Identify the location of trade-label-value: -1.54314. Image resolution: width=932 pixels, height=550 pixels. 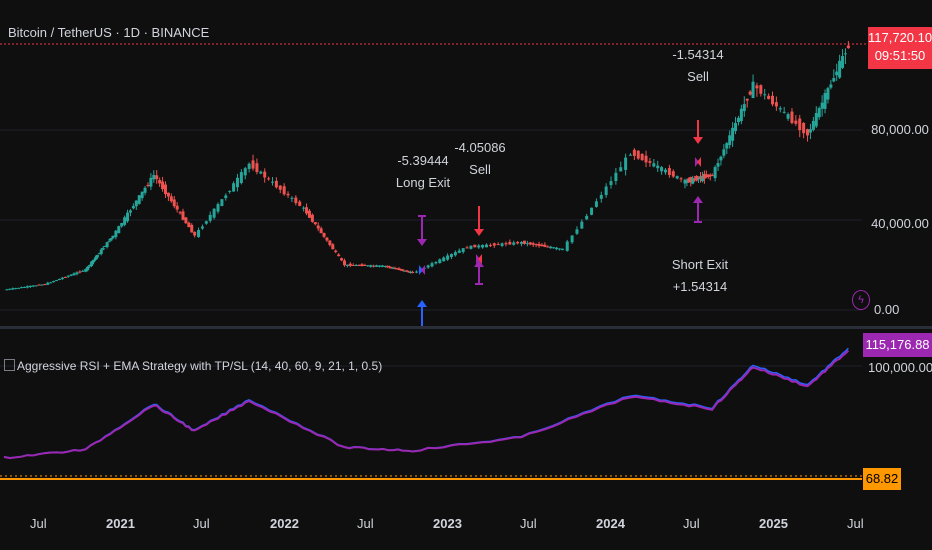
(698, 54).